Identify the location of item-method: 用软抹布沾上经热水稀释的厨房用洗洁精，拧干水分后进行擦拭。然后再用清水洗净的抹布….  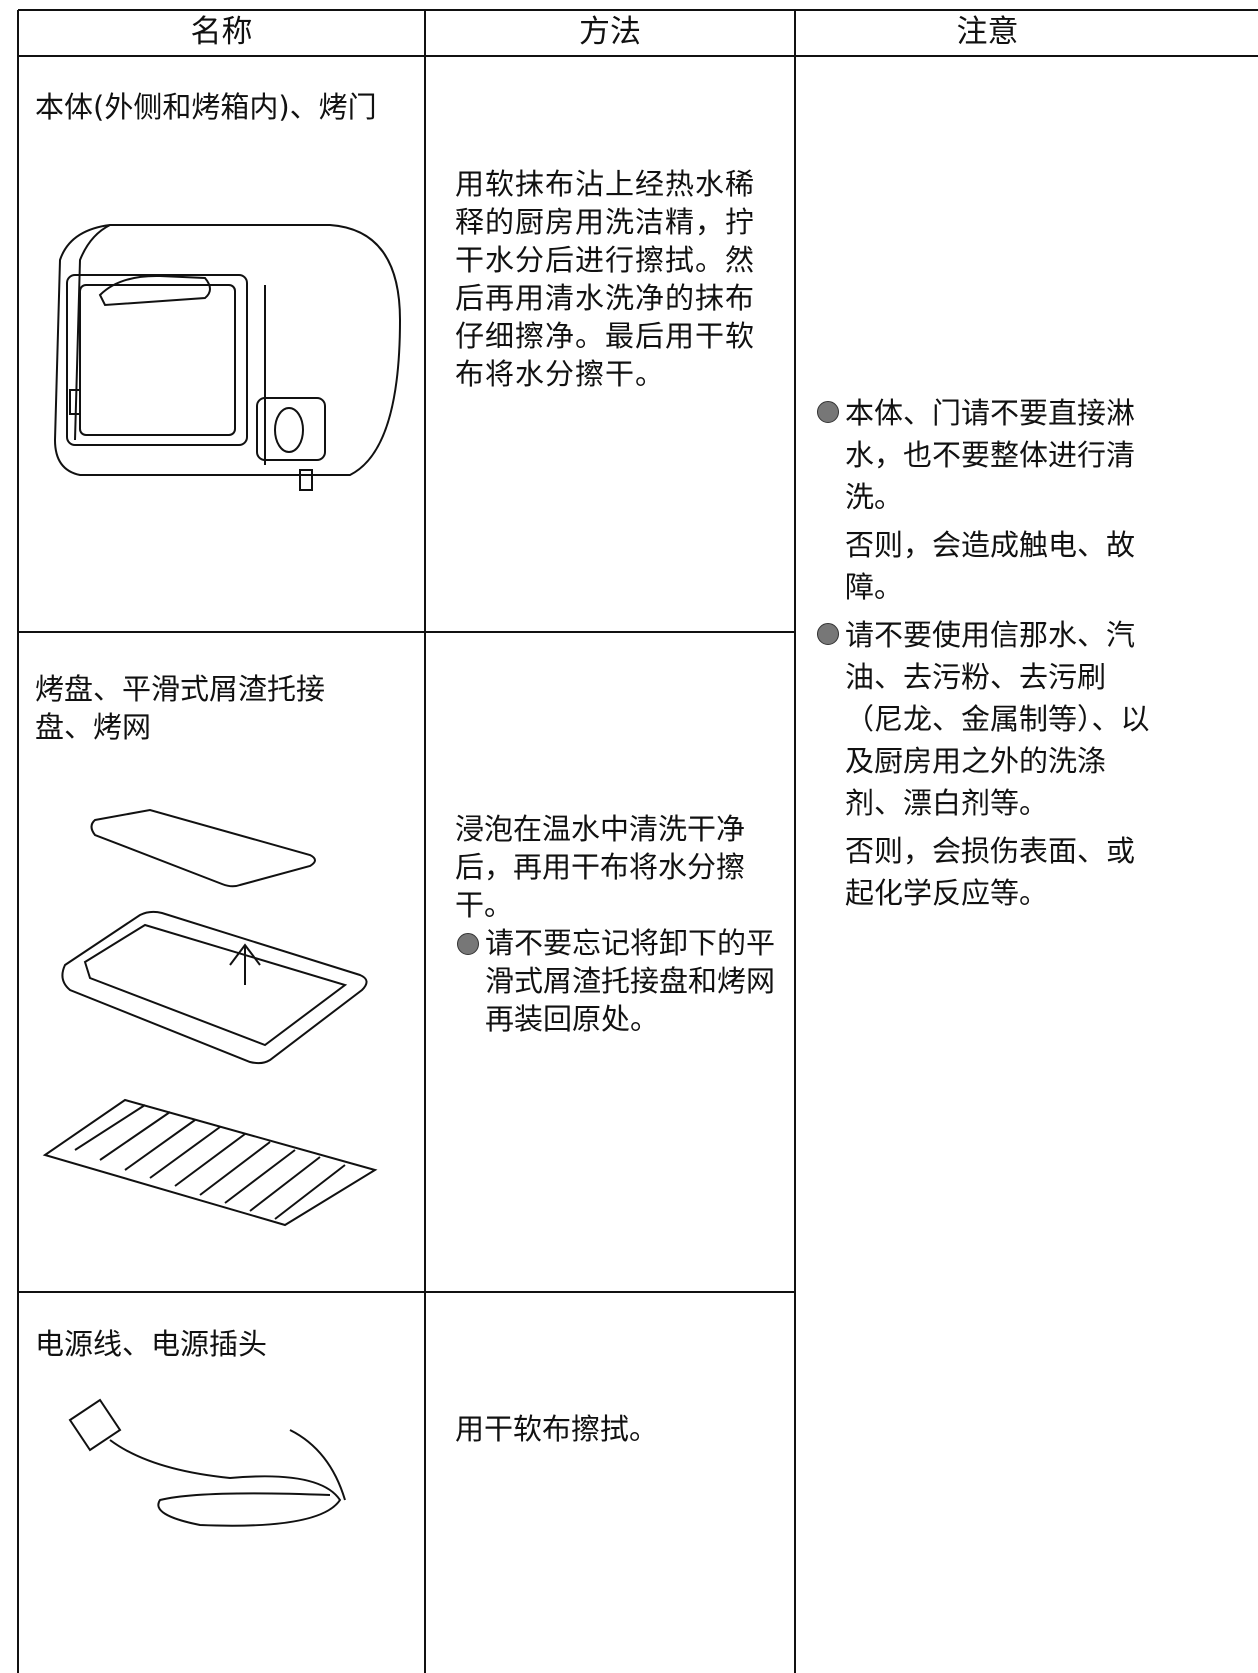
(605, 279).